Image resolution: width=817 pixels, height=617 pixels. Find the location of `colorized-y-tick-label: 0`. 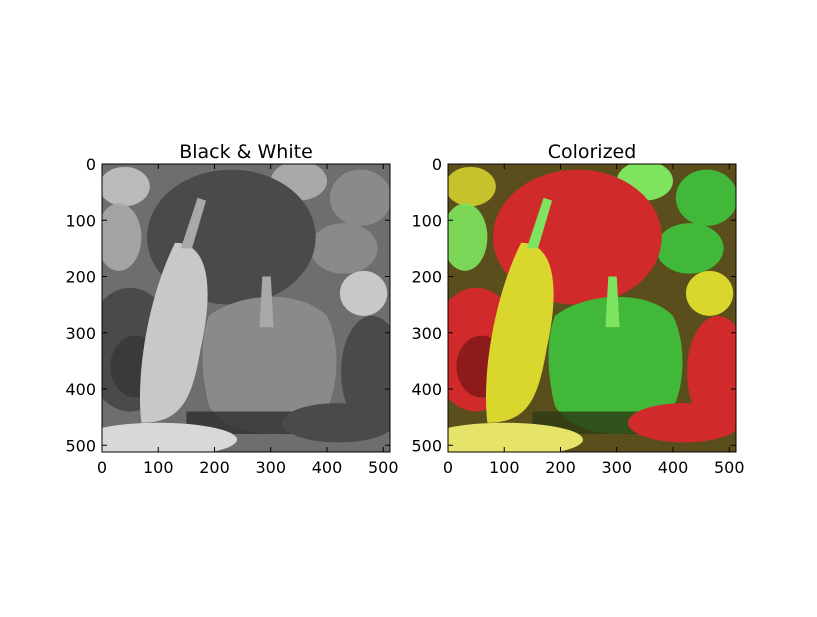

colorized-y-tick-label: 0 is located at coordinates (437, 164).